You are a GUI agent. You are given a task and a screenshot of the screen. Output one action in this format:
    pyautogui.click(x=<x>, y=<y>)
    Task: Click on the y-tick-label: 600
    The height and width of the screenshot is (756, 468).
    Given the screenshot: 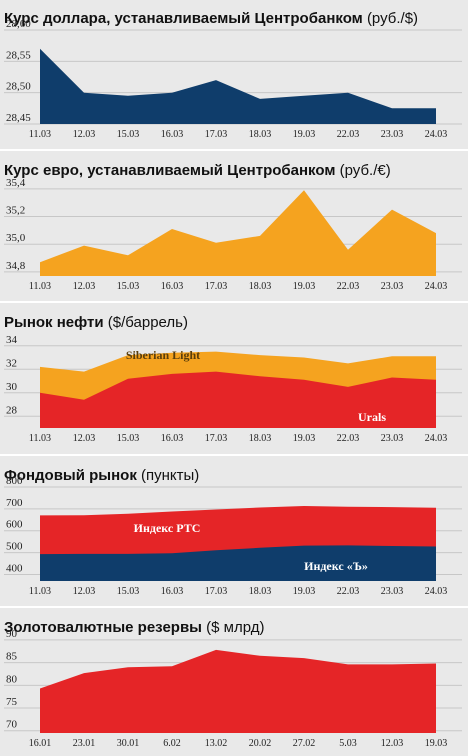 What is the action you would take?
    pyautogui.click(x=14, y=525)
    